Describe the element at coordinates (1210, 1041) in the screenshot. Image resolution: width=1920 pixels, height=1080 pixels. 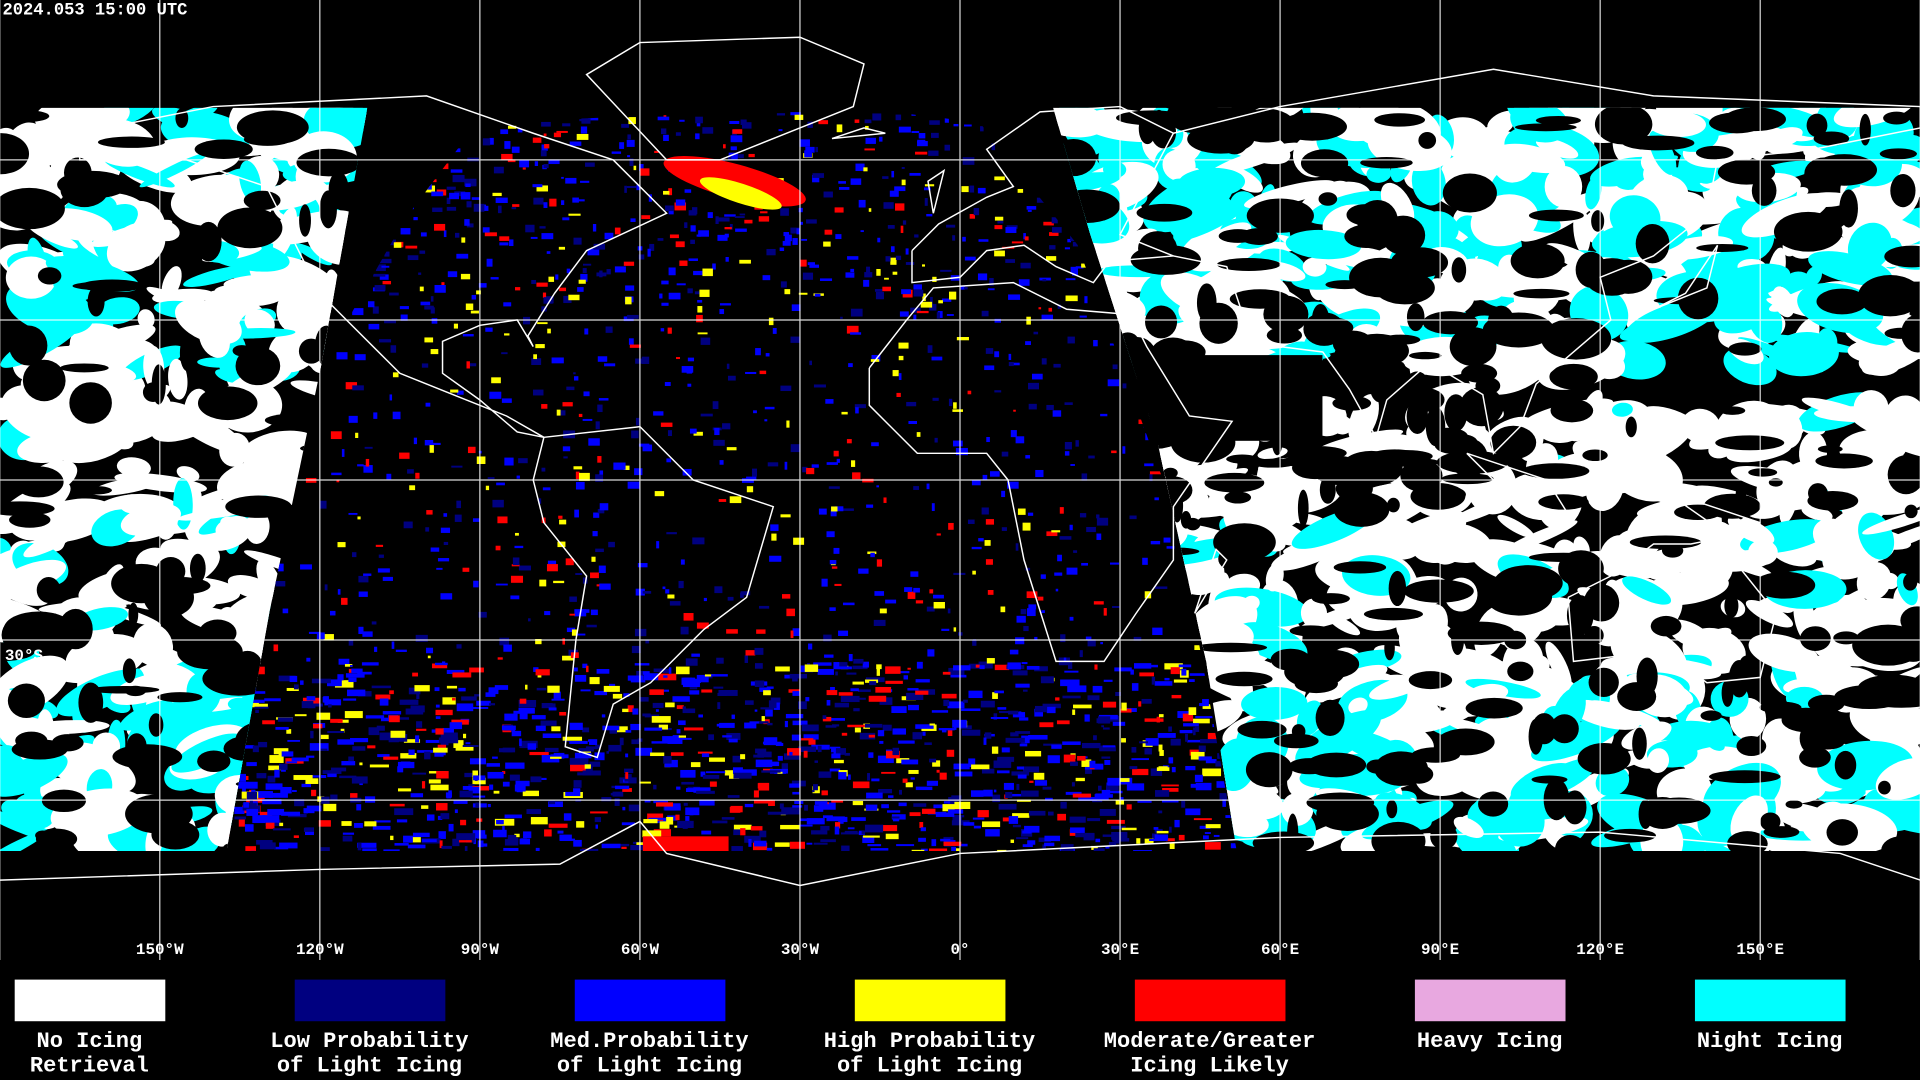
I see `legend-label: Moderate/Greater` at that location.